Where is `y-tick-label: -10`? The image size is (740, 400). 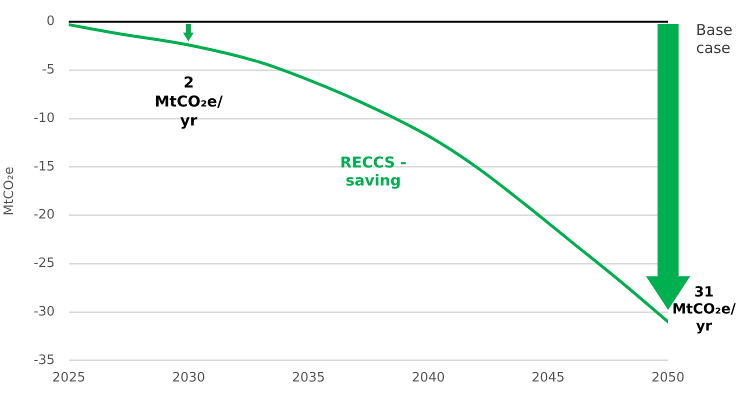 y-tick-label: -10 is located at coordinates (44, 118).